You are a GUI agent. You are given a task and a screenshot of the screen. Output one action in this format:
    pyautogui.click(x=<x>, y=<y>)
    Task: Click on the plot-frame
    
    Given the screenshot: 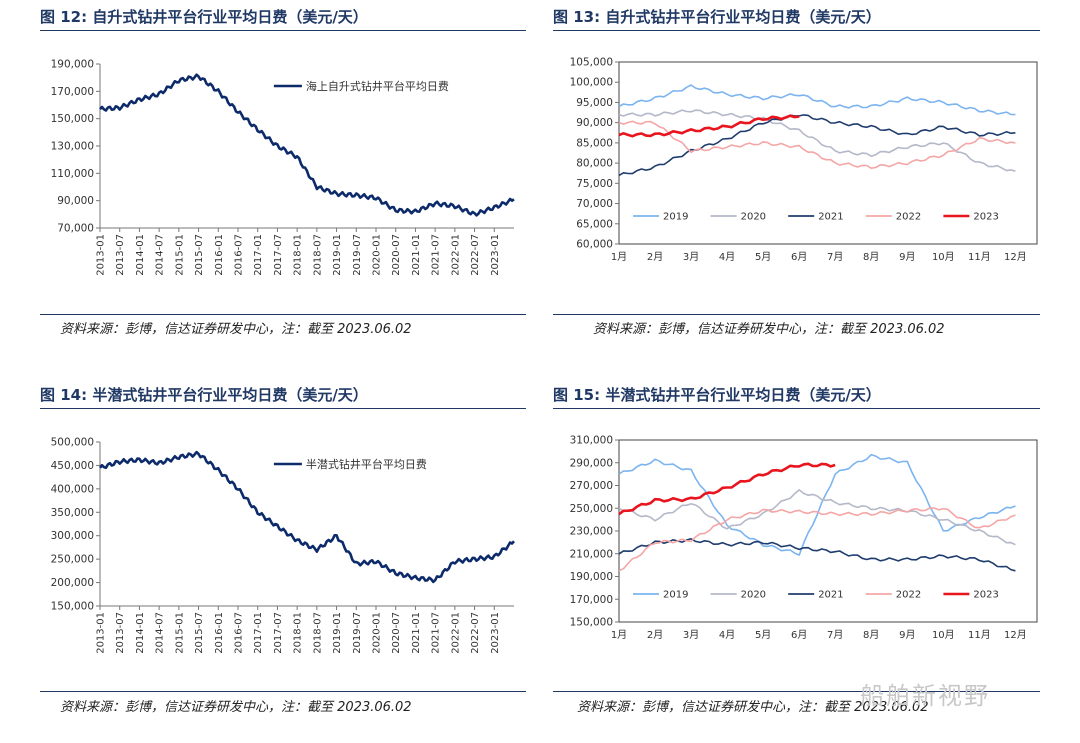 What is the action you would take?
    pyautogui.click(x=828, y=153)
    